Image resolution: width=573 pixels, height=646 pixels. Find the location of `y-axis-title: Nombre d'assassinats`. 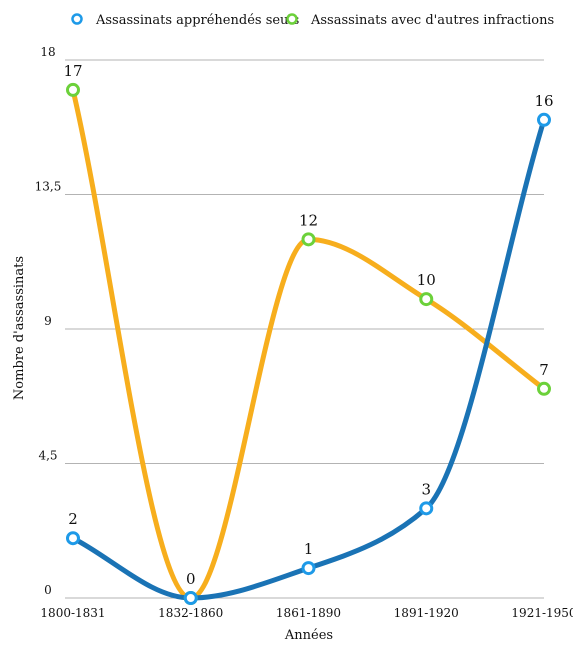

y-axis-title: Nombre d'assassinats is located at coordinates (19, 328).